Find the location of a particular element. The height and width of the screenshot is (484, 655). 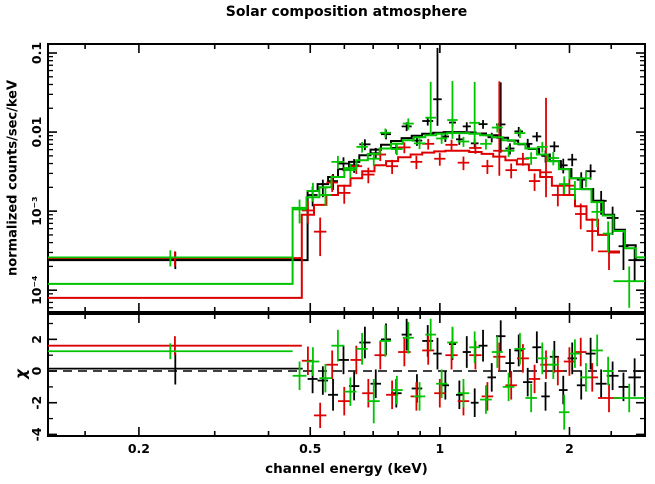

y-axis-label-chi: χ is located at coordinates (21, 374).